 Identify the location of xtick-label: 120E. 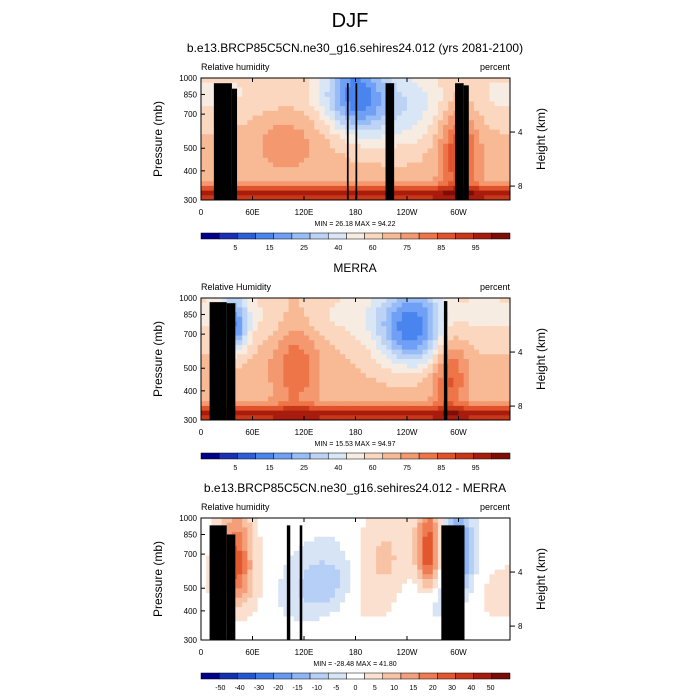
(304, 432).